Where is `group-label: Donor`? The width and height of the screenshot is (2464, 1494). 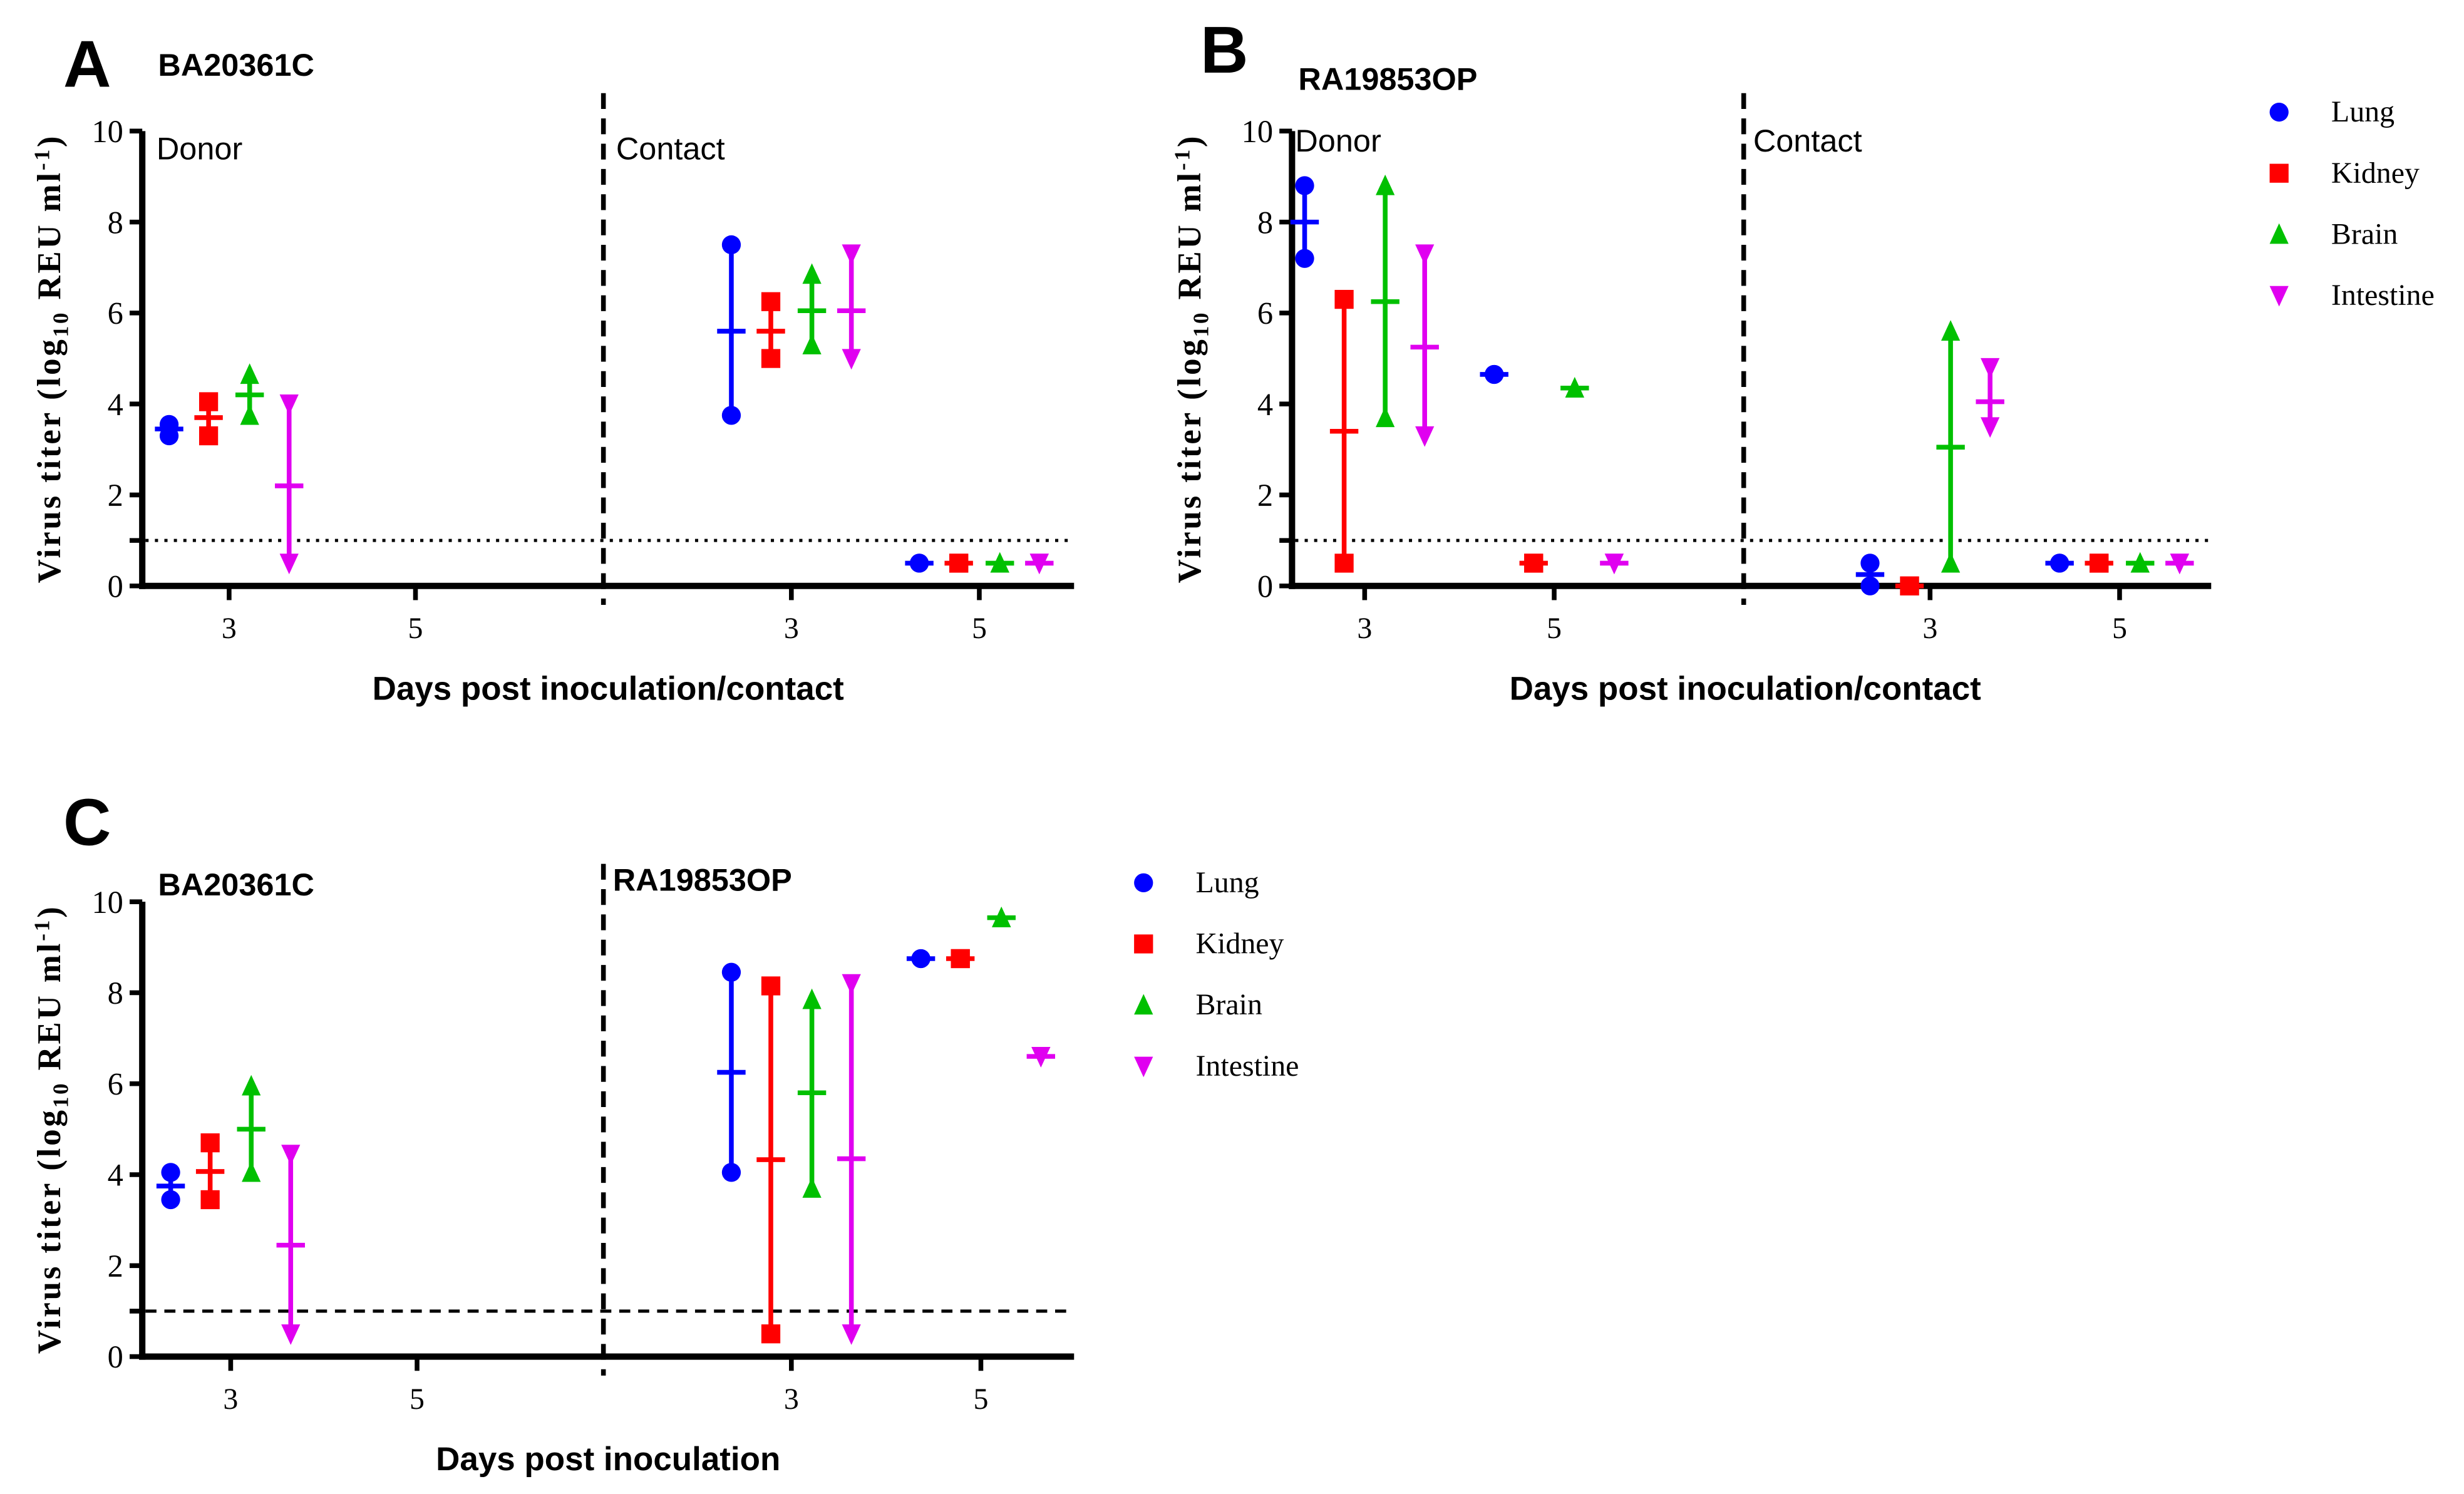 group-label: Donor is located at coordinates (199, 149).